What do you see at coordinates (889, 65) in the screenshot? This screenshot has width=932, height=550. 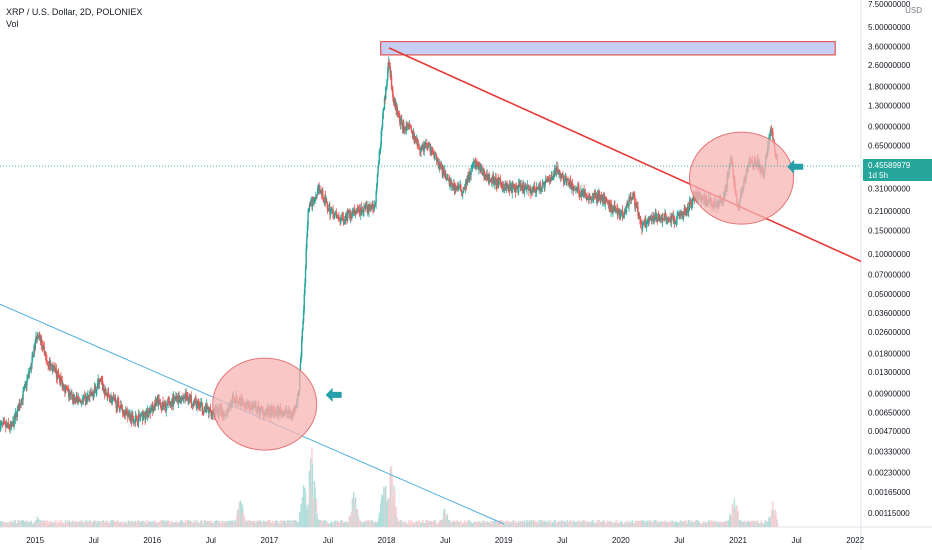 I see `y-tick-label: 2.60000000` at bounding box center [889, 65].